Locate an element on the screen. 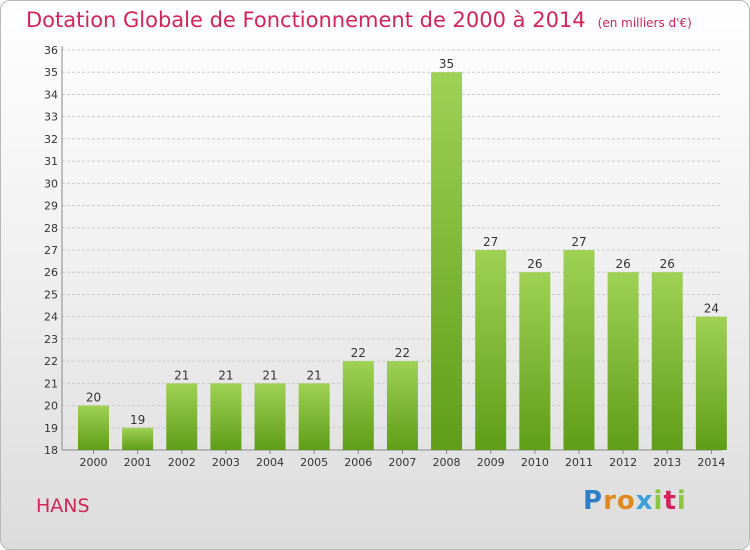  bar-2001 is located at coordinates (138, 438).